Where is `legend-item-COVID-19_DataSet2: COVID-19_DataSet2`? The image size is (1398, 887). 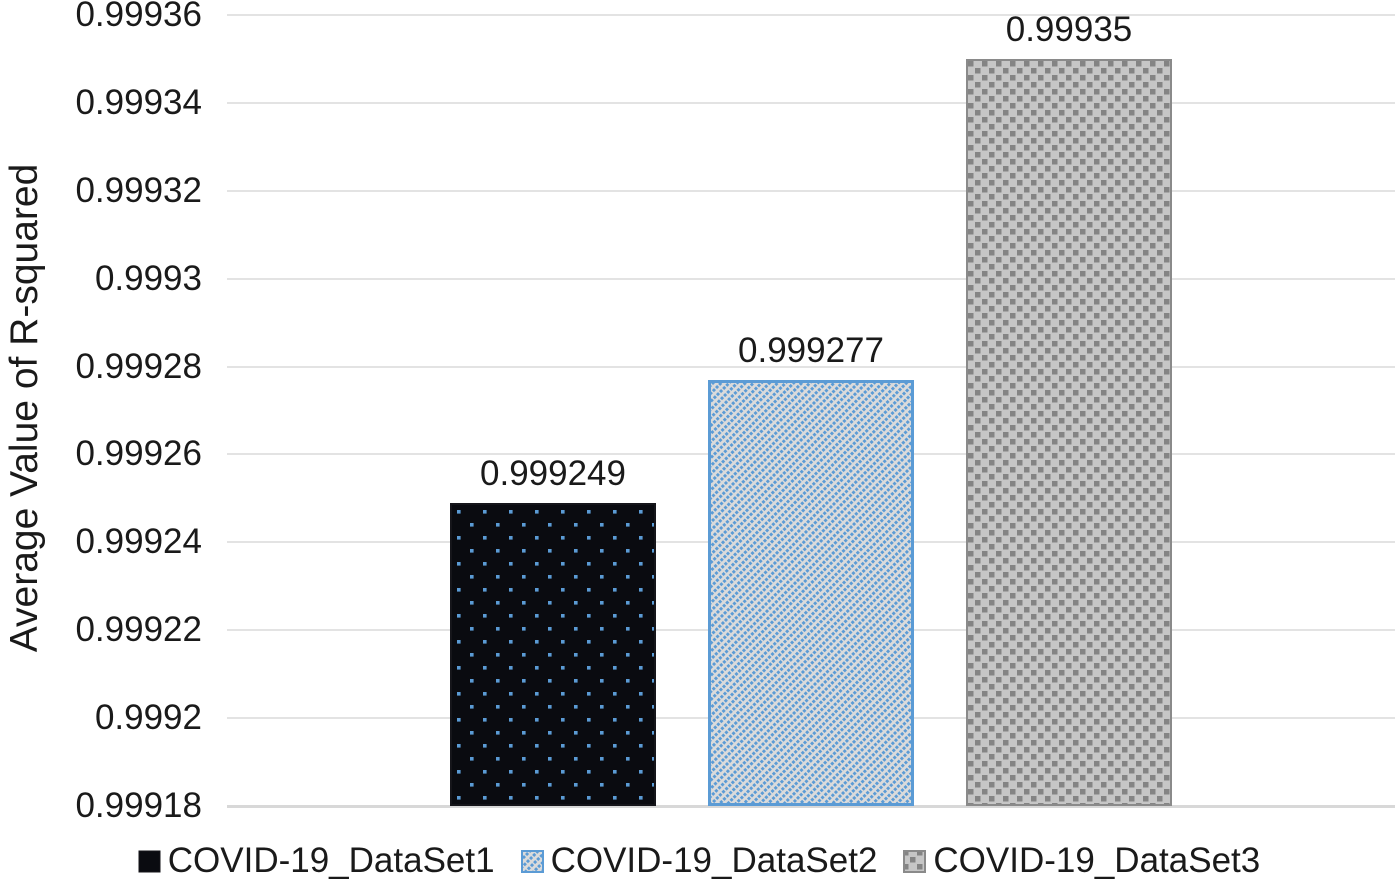
legend-item-COVID-19_DataSet2: COVID-19_DataSet2 is located at coordinates (699, 860).